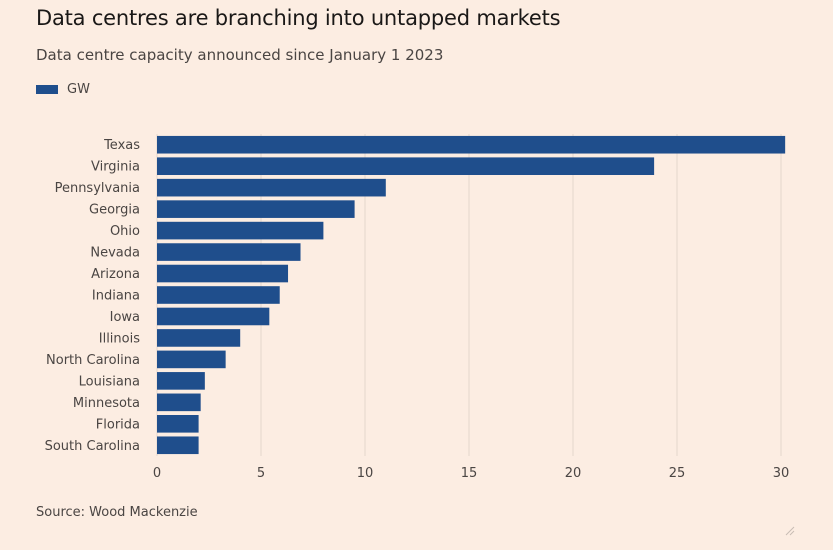  I want to click on category-label: Ohio, so click(125, 231).